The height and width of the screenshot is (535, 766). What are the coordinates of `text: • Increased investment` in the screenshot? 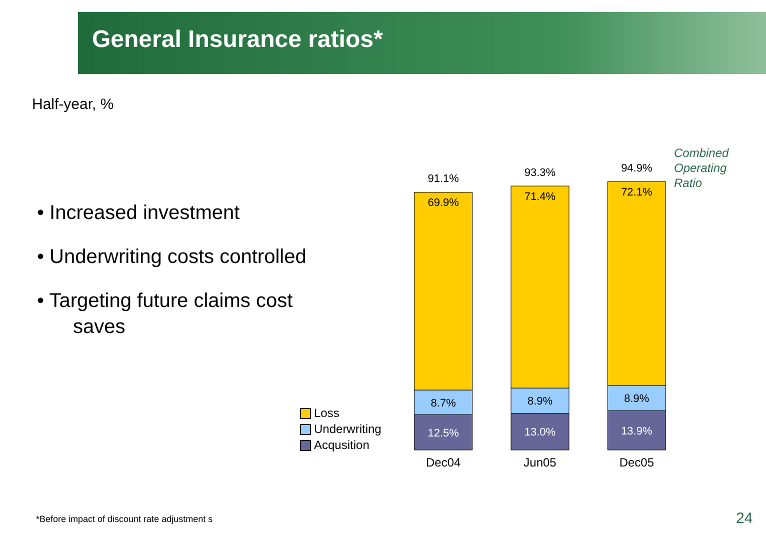 It's located at (139, 213).